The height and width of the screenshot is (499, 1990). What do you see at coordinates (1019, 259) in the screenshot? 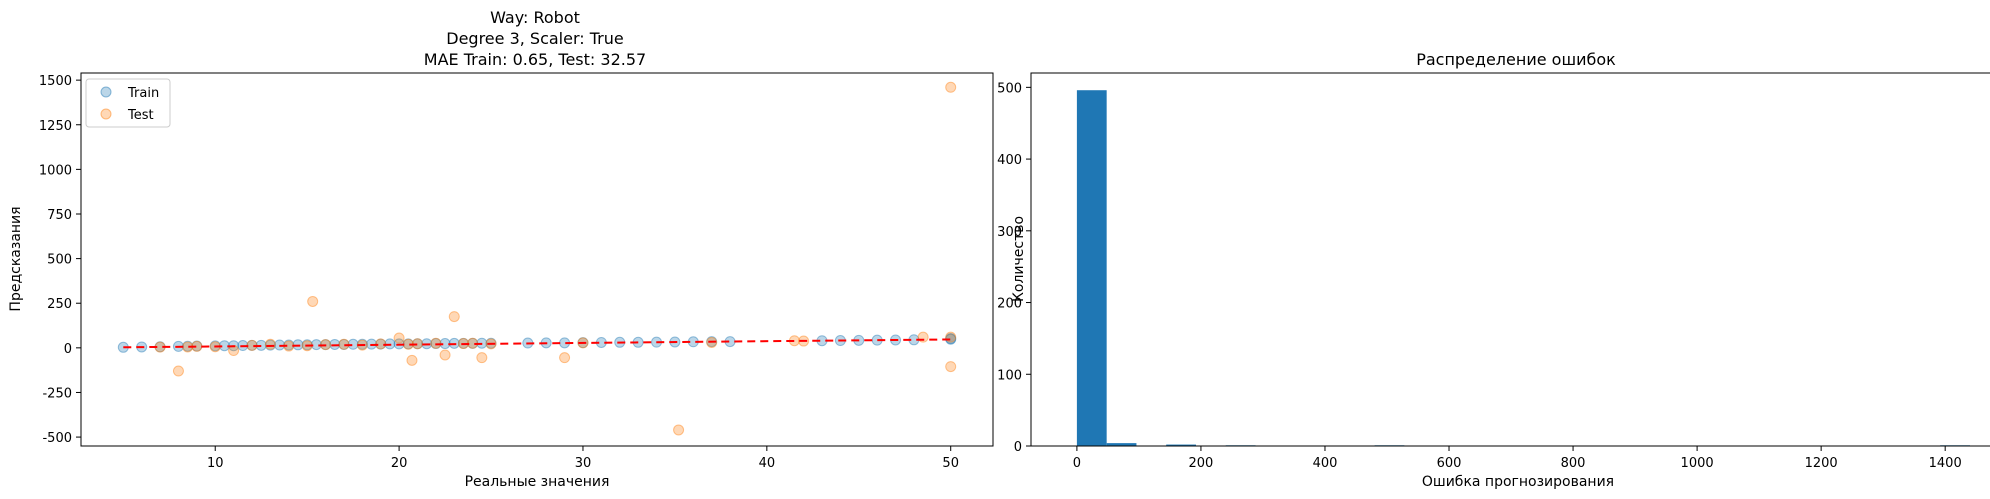
I see `histogram-y-axis-label: Количество` at bounding box center [1019, 259].